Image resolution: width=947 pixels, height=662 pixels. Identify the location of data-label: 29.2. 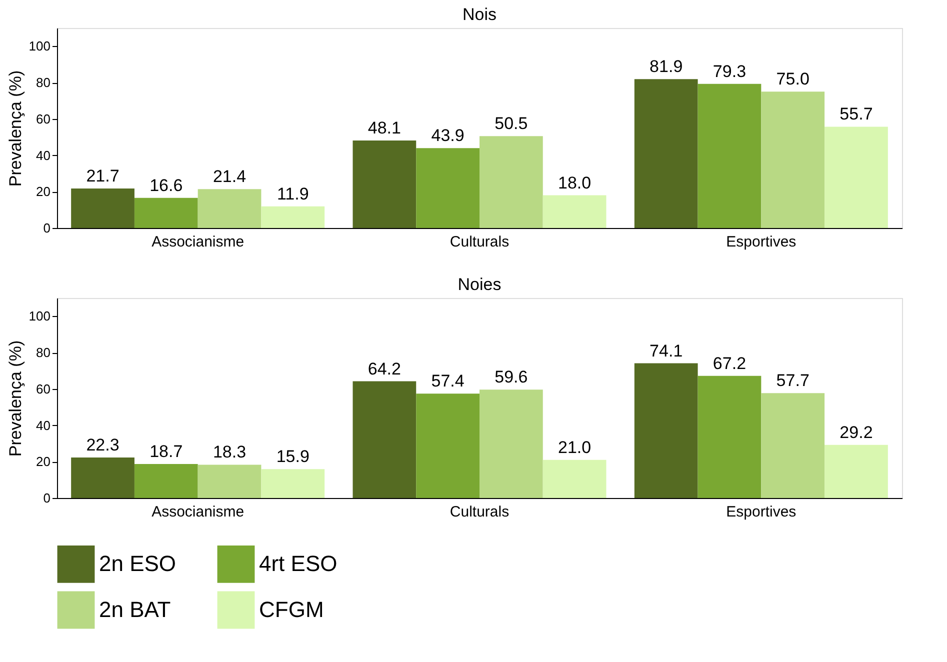
(856, 432).